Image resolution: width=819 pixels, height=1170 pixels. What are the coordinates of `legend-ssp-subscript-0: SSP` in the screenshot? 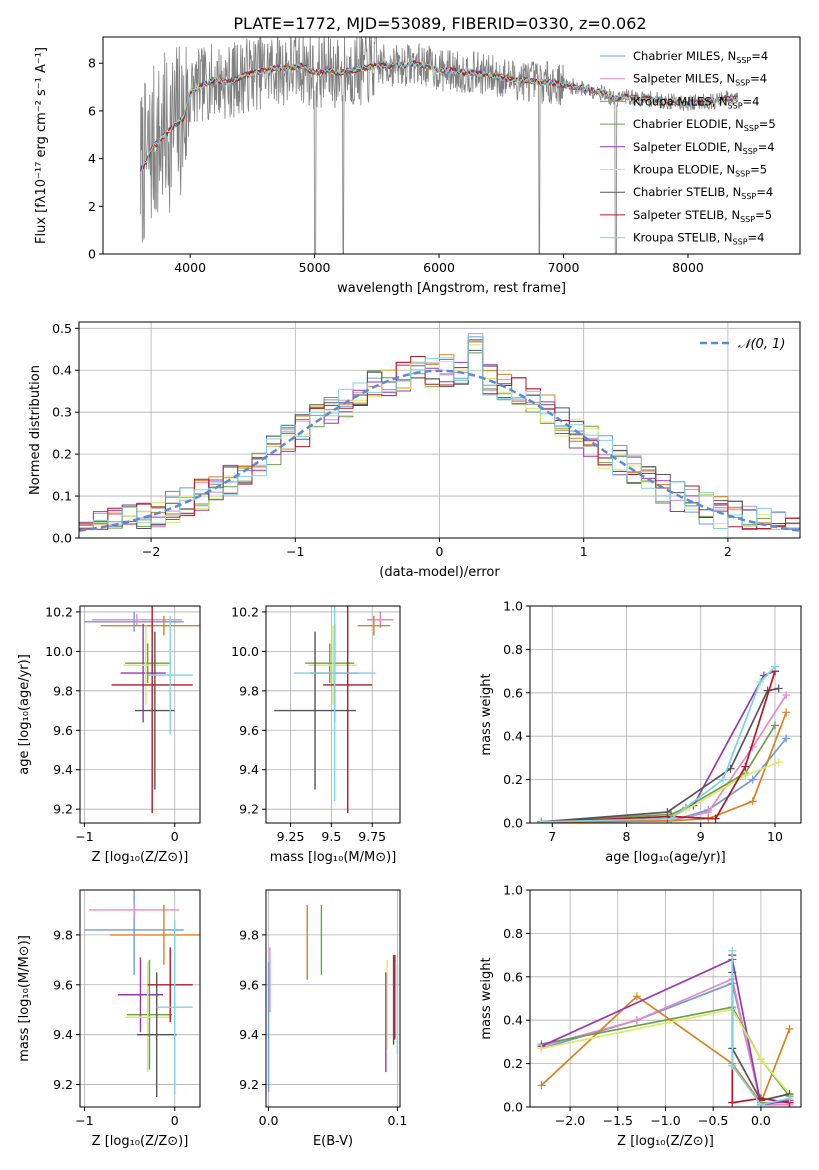 It's located at (743, 60).